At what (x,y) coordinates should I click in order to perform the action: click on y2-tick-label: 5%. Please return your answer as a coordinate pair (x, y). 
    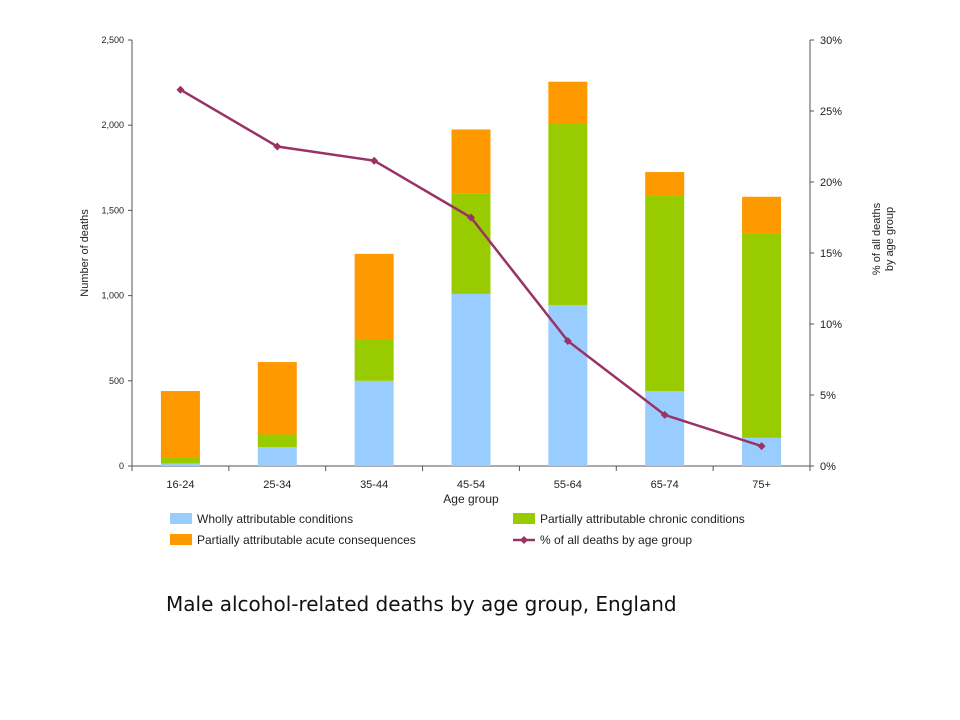
    Looking at the image, I should click on (828, 396).